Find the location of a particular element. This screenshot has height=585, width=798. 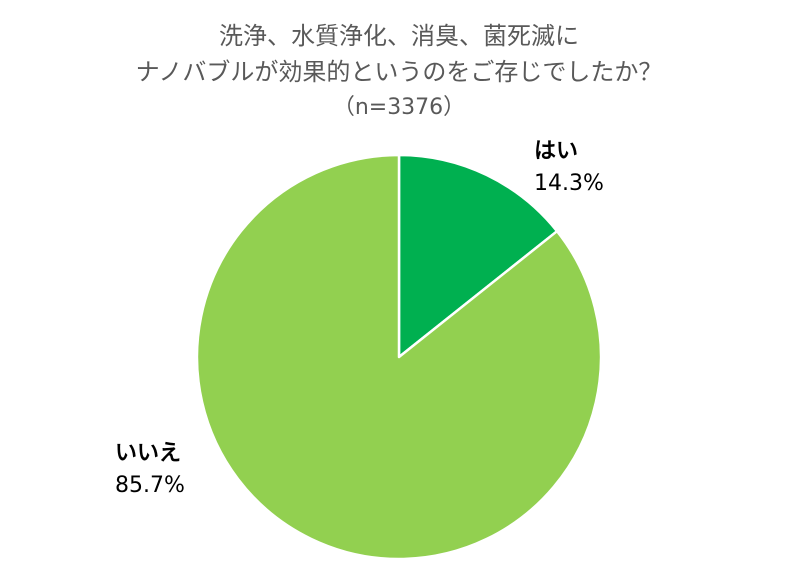

data-label-yes: はい 14.3% is located at coordinates (569, 168).